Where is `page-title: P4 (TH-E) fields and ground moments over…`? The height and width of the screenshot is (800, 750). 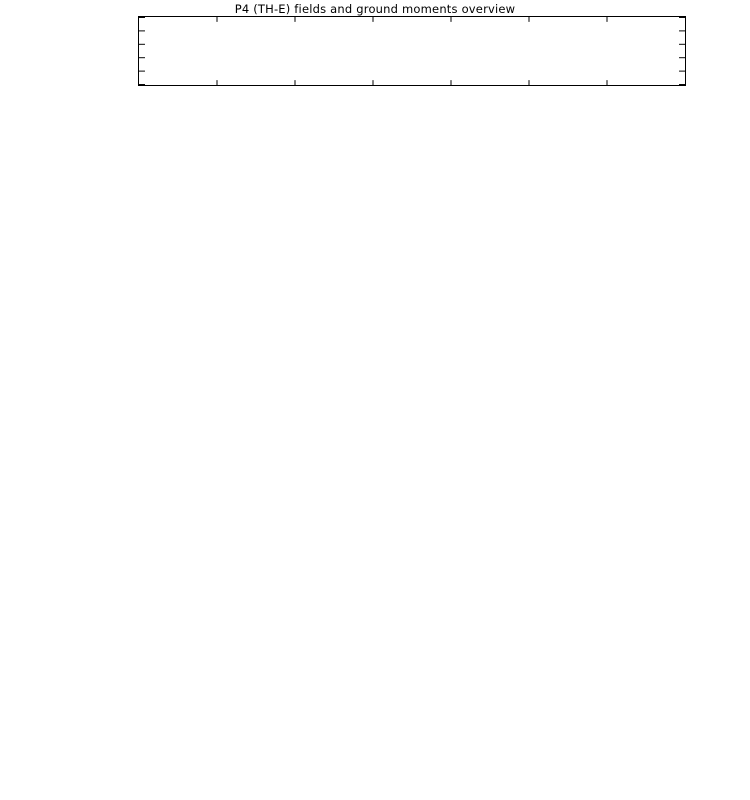 page-title: P4 (TH-E) fields and ground moments over… is located at coordinates (375, 9).